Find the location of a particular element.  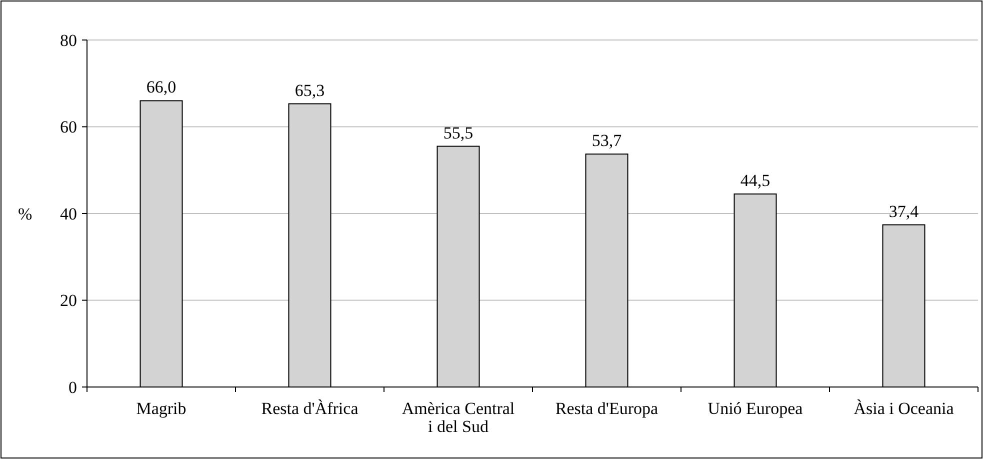

y-tick-label: 60 is located at coordinates (68, 127).